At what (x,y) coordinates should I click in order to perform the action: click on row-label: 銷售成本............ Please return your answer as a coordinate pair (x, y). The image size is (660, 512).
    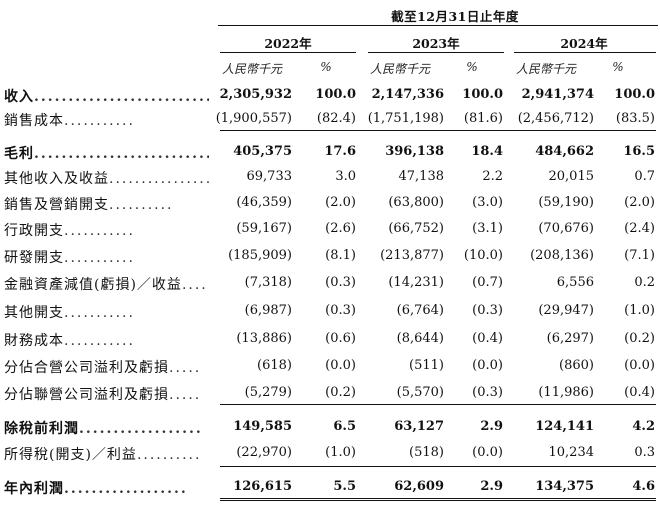
    Looking at the image, I should click on (106, 120).